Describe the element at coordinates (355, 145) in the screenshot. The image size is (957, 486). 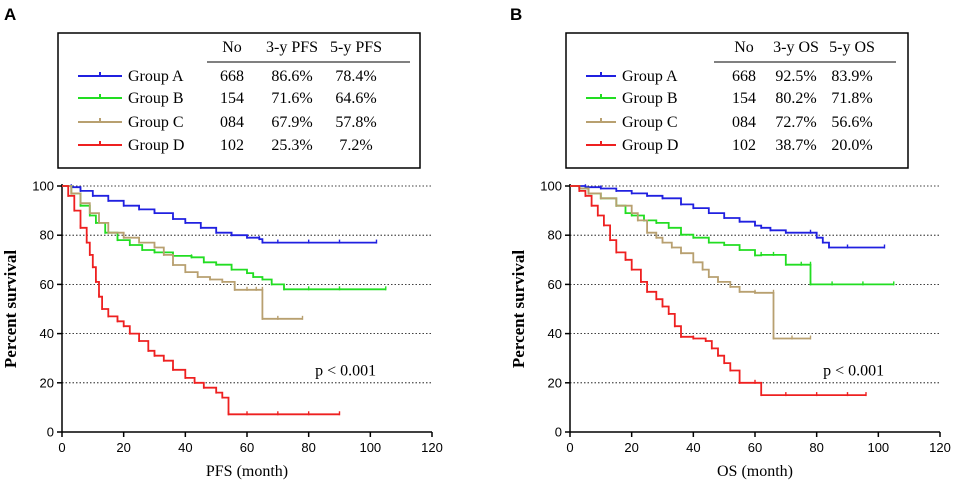
I see `table-cell-5y: 7.2%` at that location.